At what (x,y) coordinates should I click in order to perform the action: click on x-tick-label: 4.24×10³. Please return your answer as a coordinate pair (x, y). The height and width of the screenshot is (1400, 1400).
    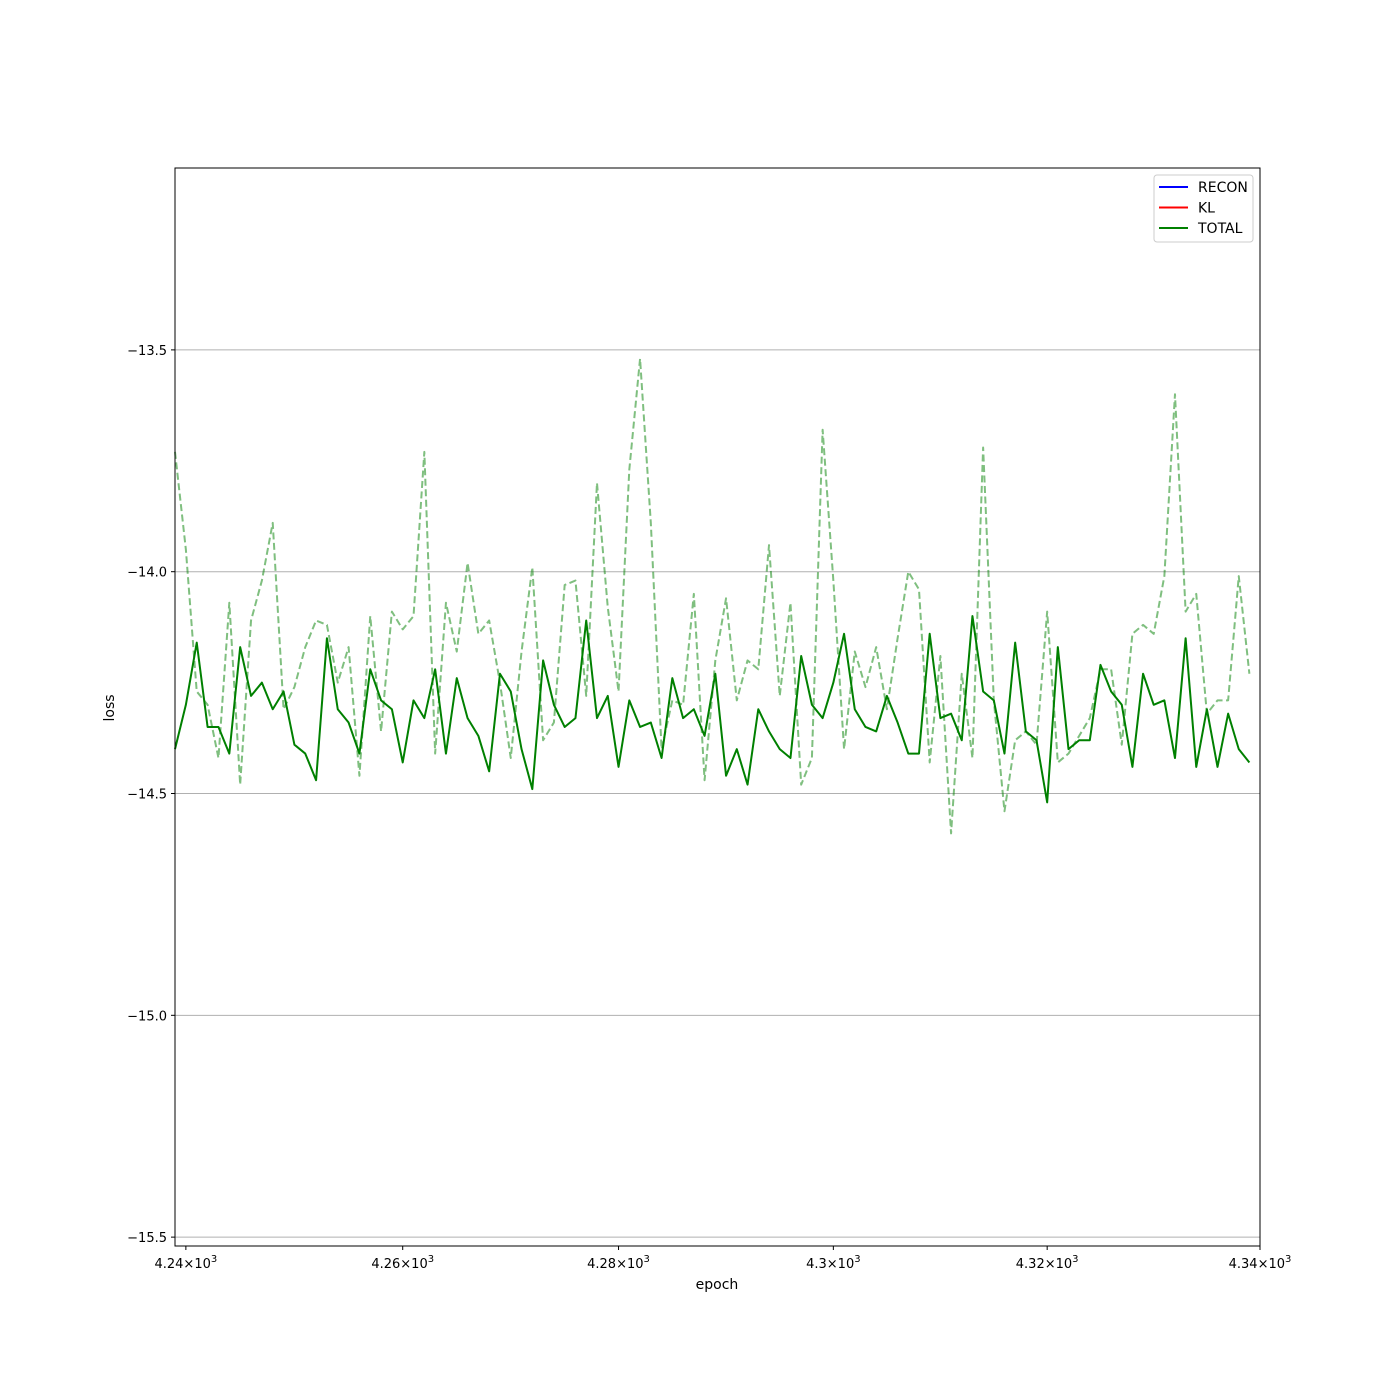
    Looking at the image, I should click on (185, 1263).